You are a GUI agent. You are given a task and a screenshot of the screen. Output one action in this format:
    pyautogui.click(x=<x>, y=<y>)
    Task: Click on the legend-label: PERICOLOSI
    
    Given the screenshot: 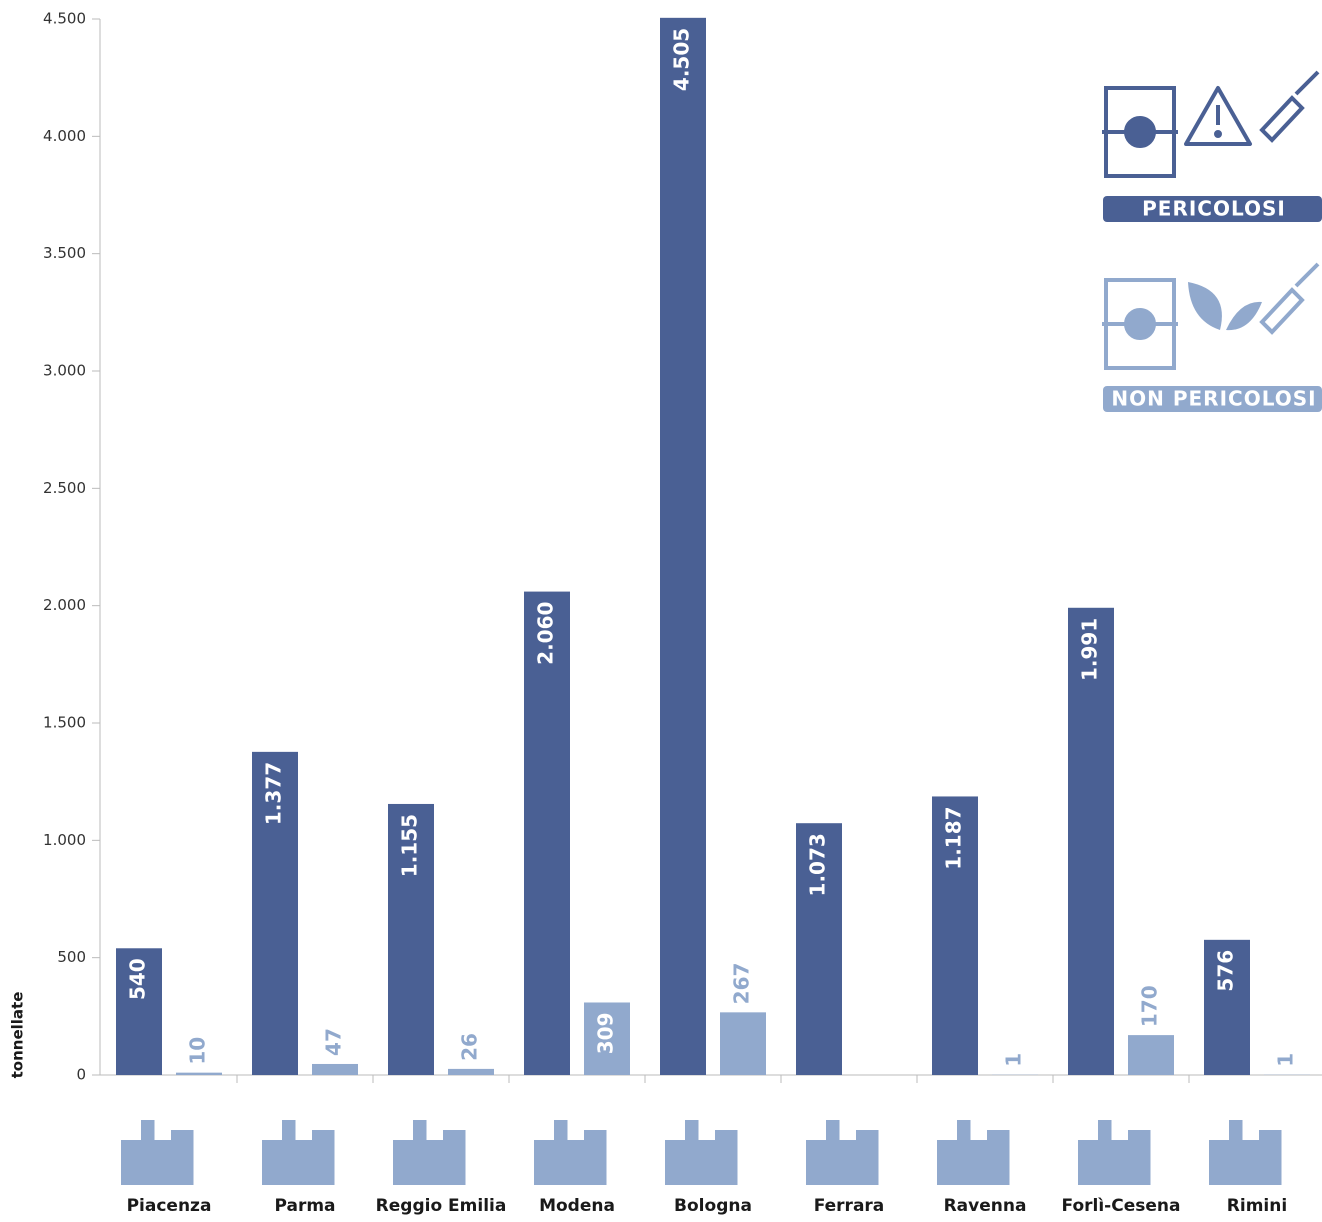 What is the action you would take?
    pyautogui.click(x=1214, y=209)
    